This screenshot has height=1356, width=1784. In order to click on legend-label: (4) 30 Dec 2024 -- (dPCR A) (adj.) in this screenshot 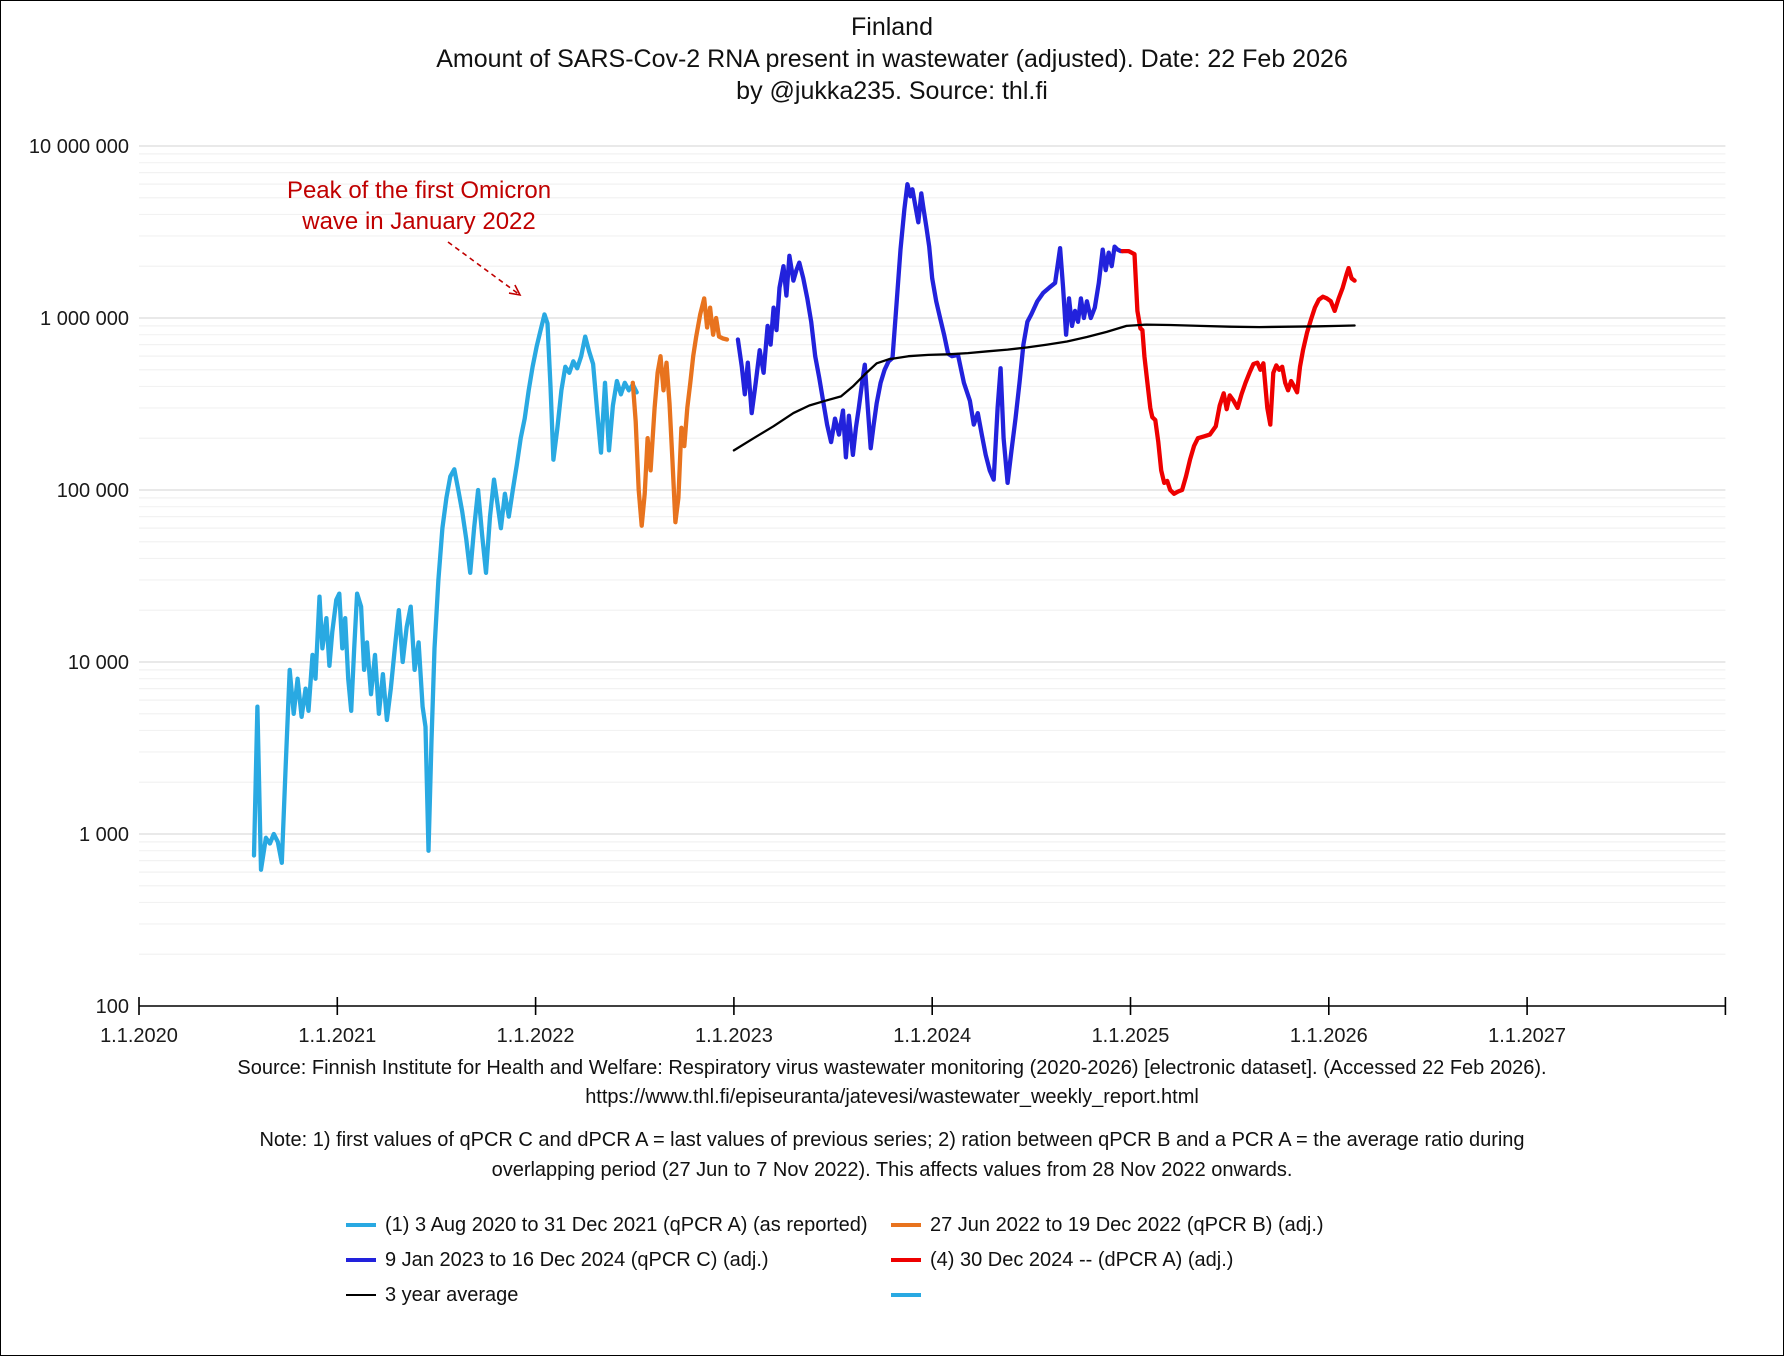, I will do `click(1082, 1259)`.